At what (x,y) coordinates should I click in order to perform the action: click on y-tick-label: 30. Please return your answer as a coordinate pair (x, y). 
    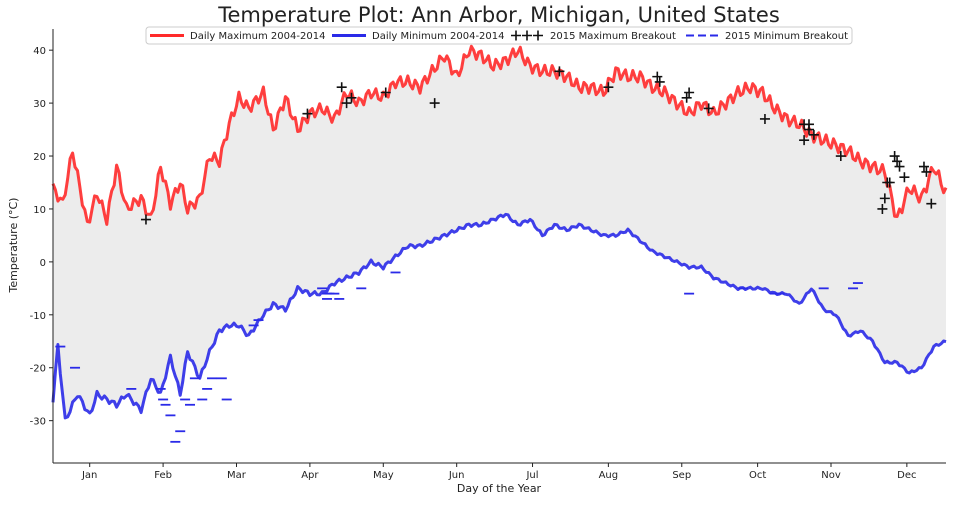
    Looking at the image, I should click on (39, 104).